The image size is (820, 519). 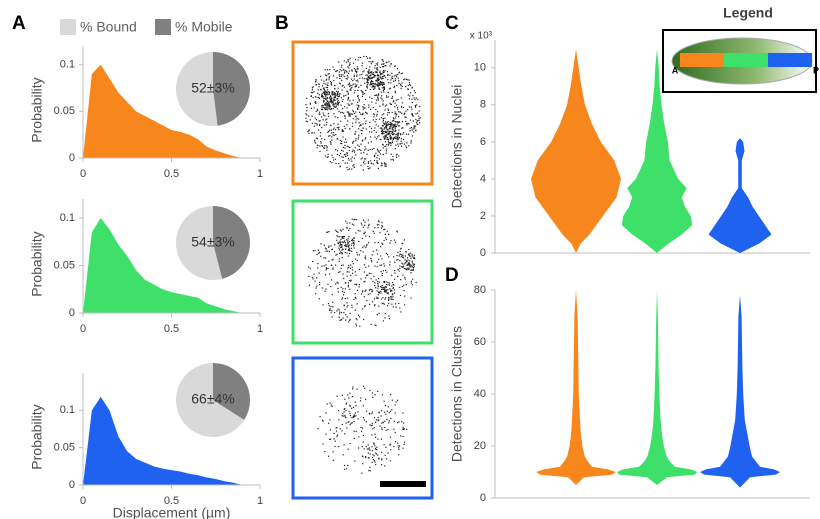 I want to click on panel-label: A, so click(x=19, y=23).